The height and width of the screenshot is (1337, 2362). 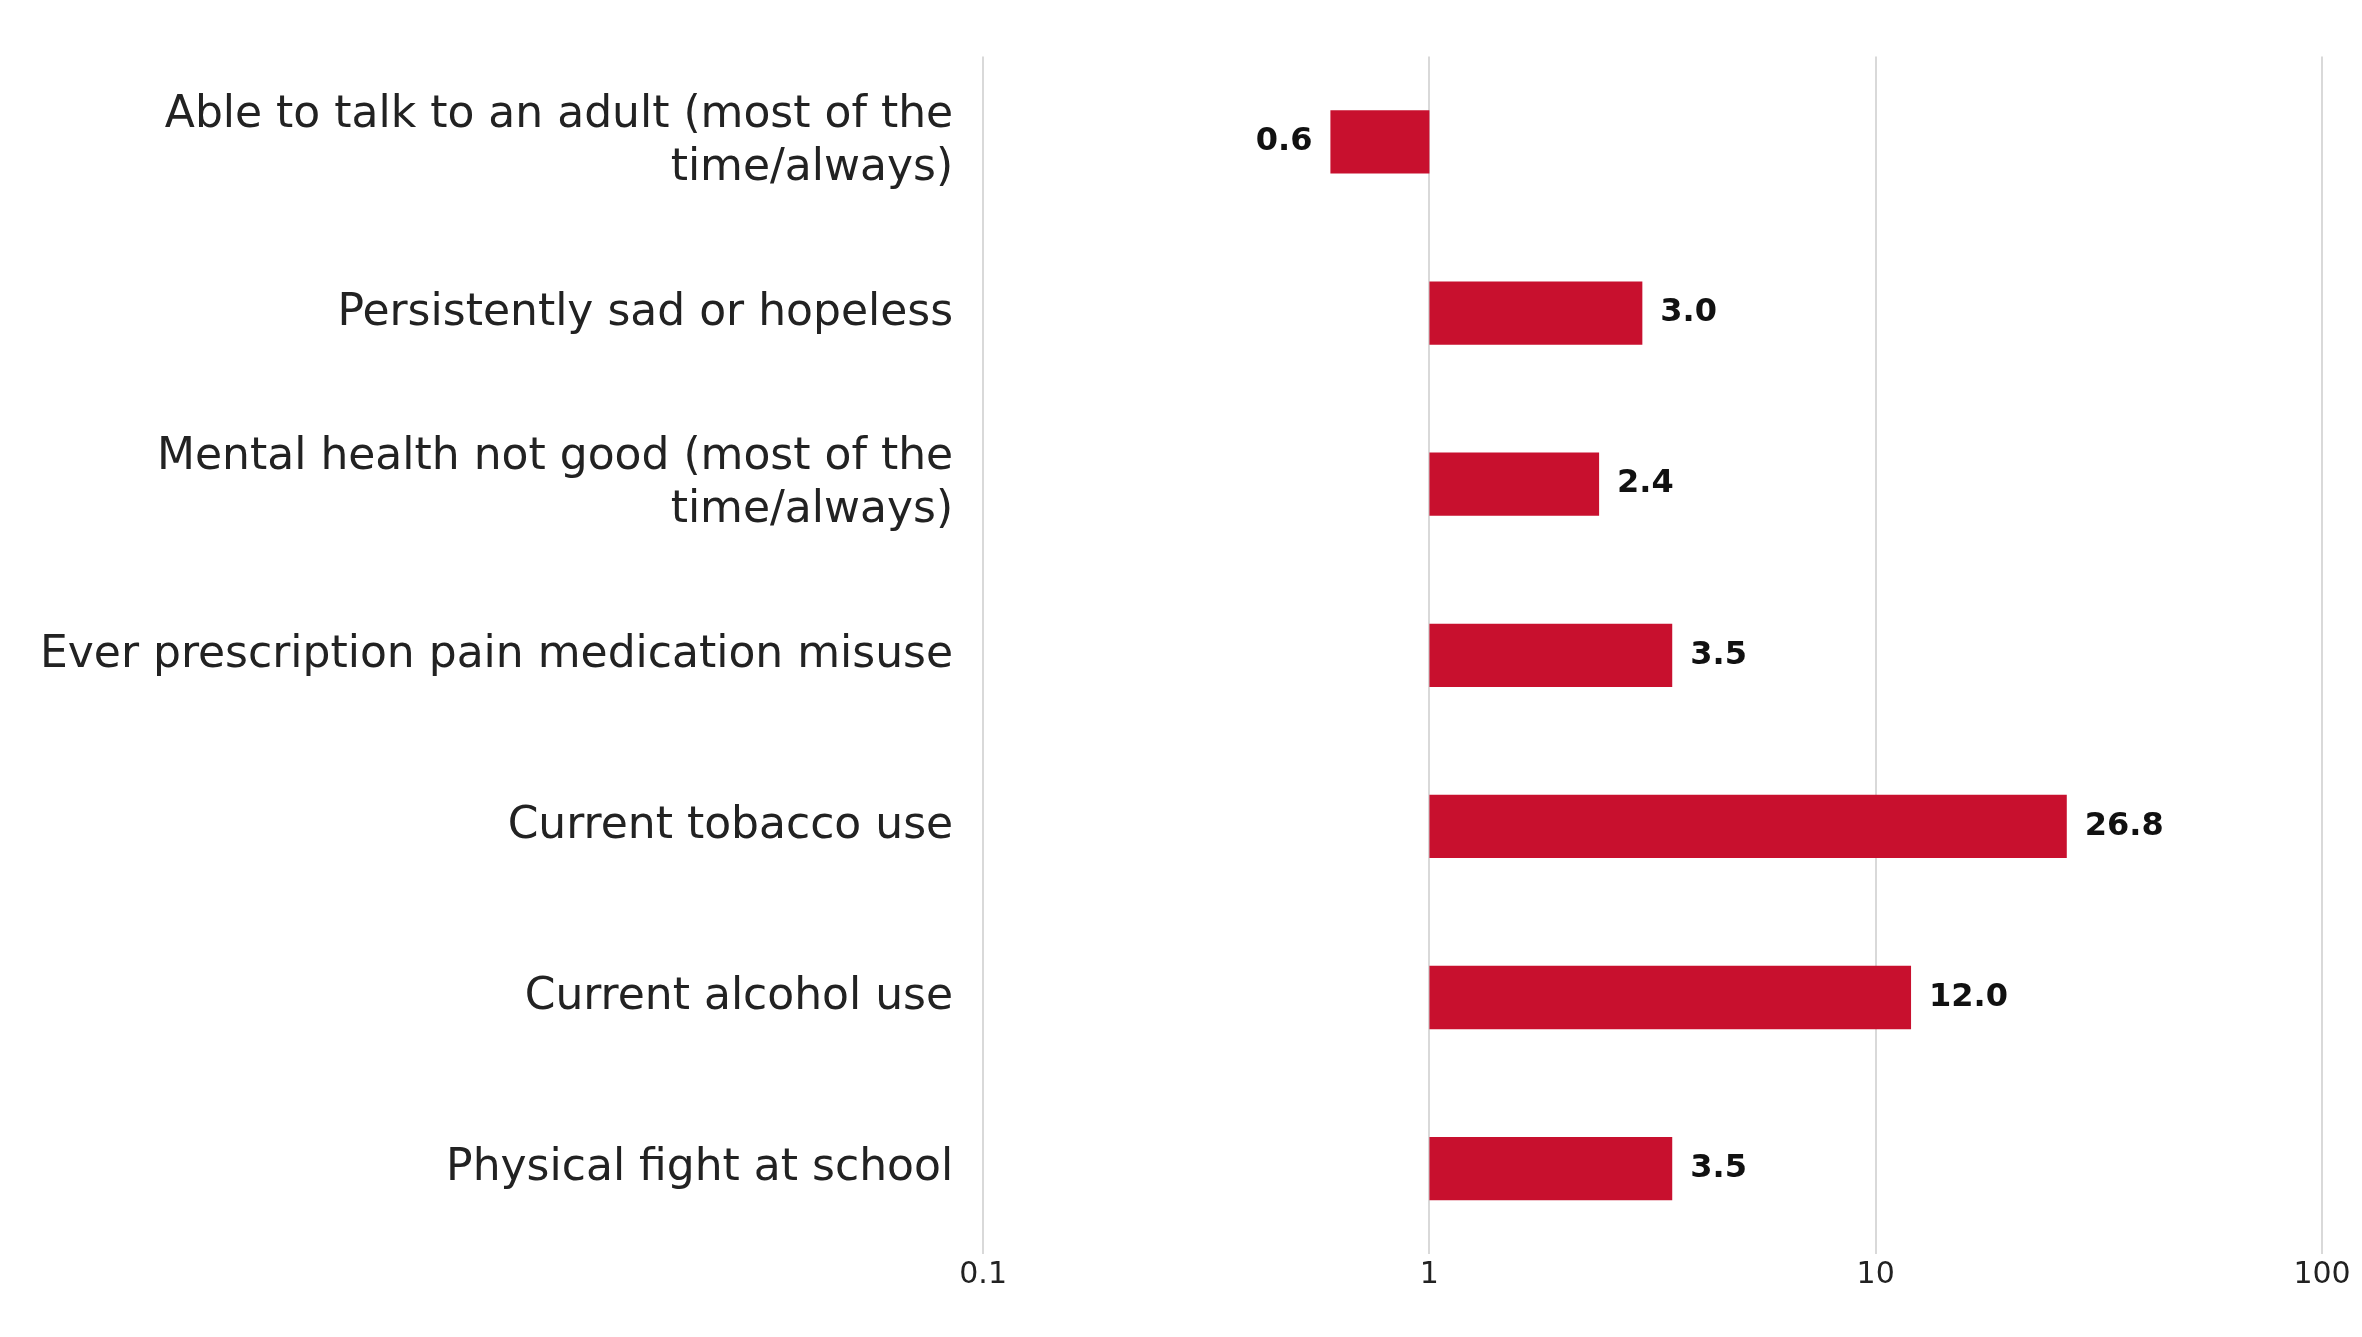 What do you see at coordinates (559, 137) in the screenshot?
I see `y-tick-label: Able to talk to an adult (most of the time/always)` at bounding box center [559, 137].